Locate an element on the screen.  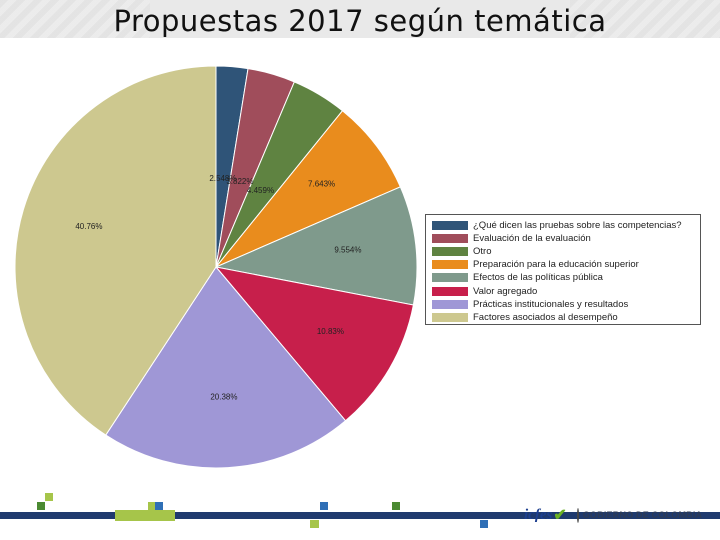
slice-label-1: 3.822% is located at coordinates (239, 181).